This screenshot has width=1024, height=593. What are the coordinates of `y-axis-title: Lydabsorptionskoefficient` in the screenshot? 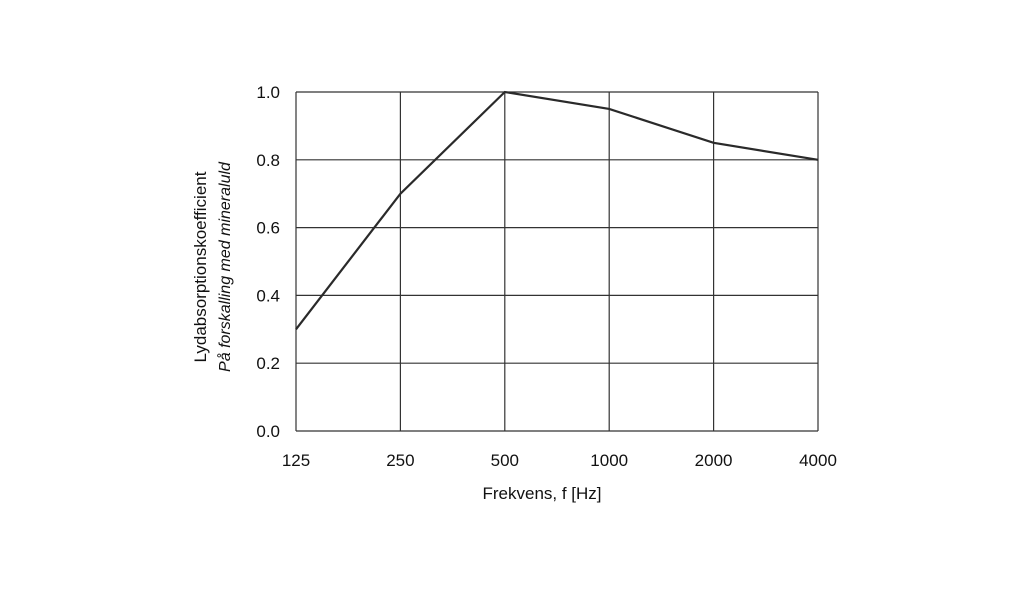 It's located at (200, 266).